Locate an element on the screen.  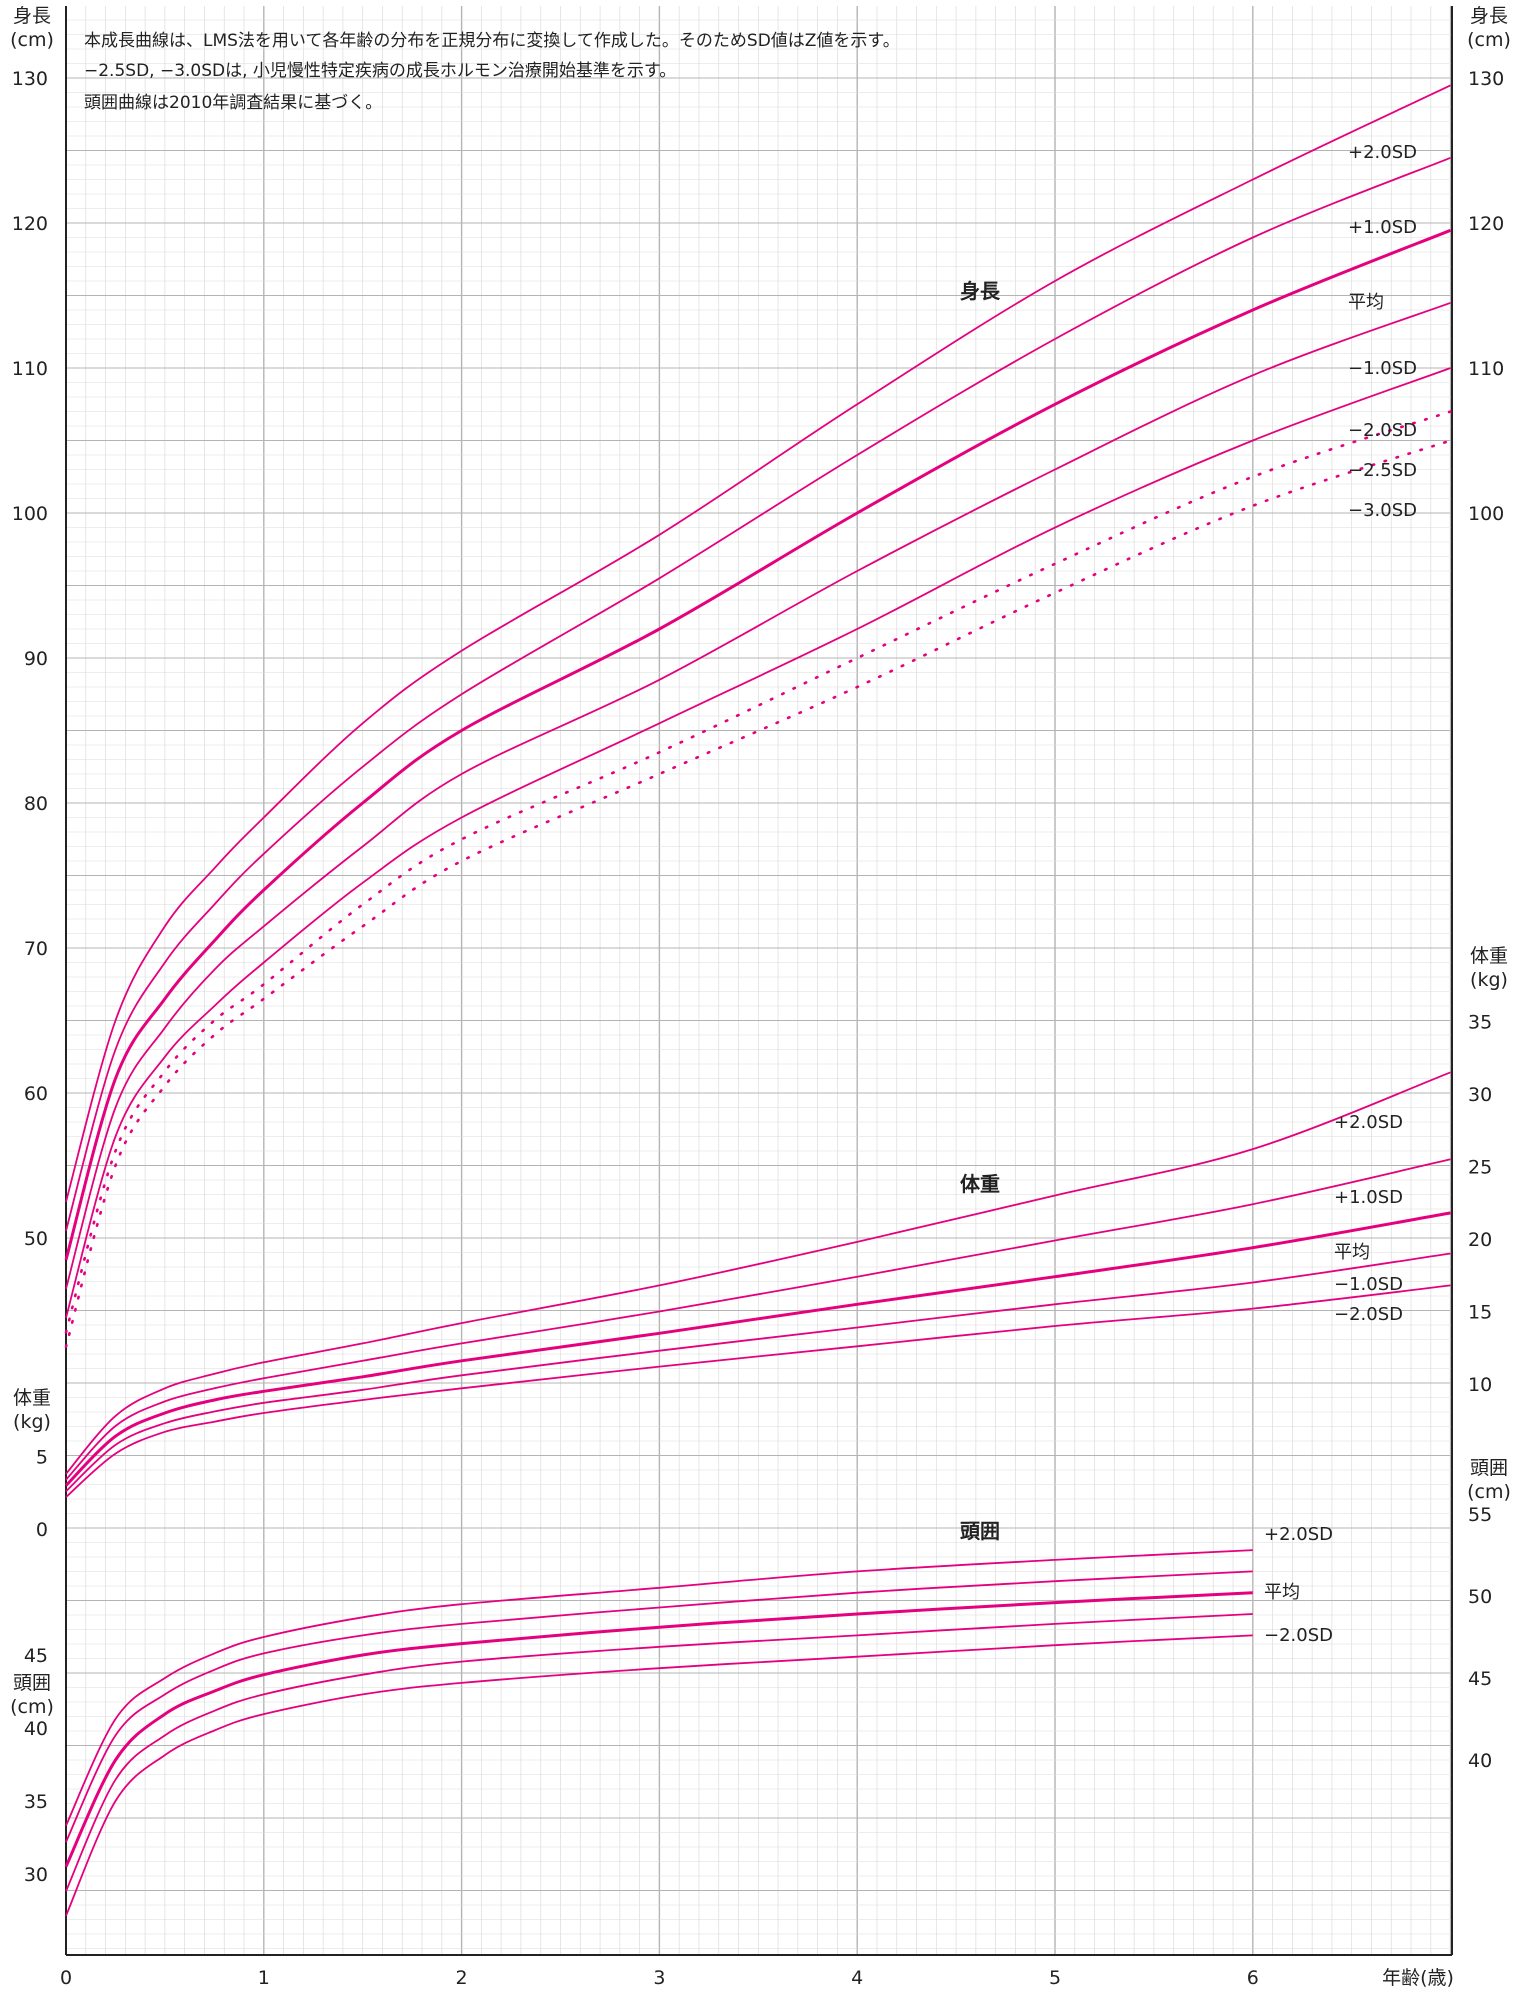
head-left-title-0: 頭囲 is located at coordinates (32, 1683).